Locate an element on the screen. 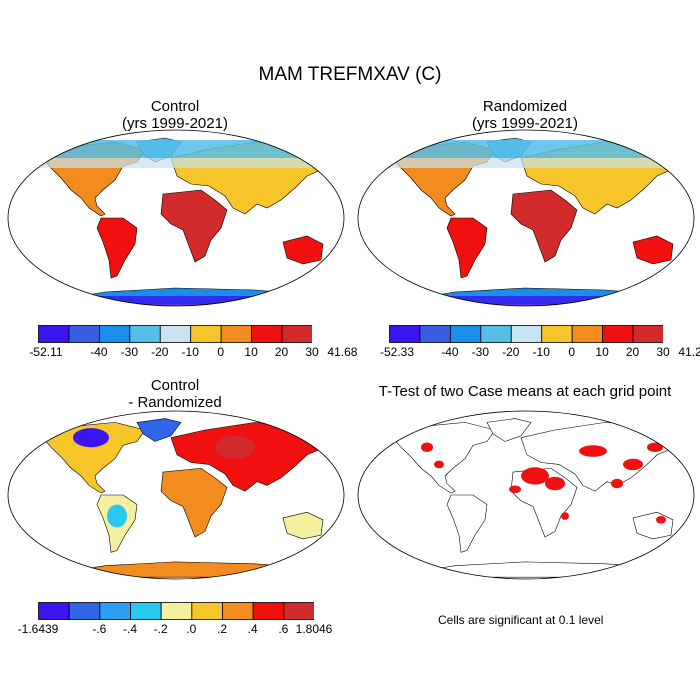 The width and height of the screenshot is (700, 700). colorbar-tick-label: -1.6439 is located at coordinates (38, 629).